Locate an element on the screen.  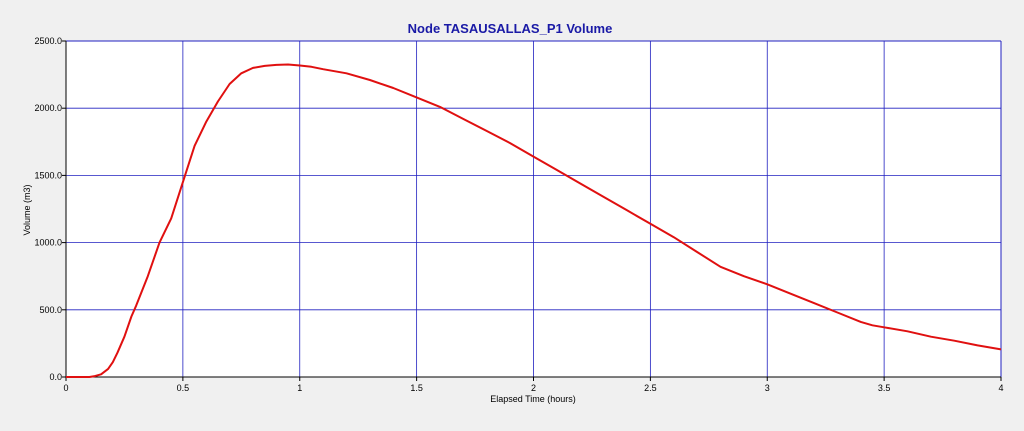
y-tick-label: 500.0 is located at coordinates (50, 310).